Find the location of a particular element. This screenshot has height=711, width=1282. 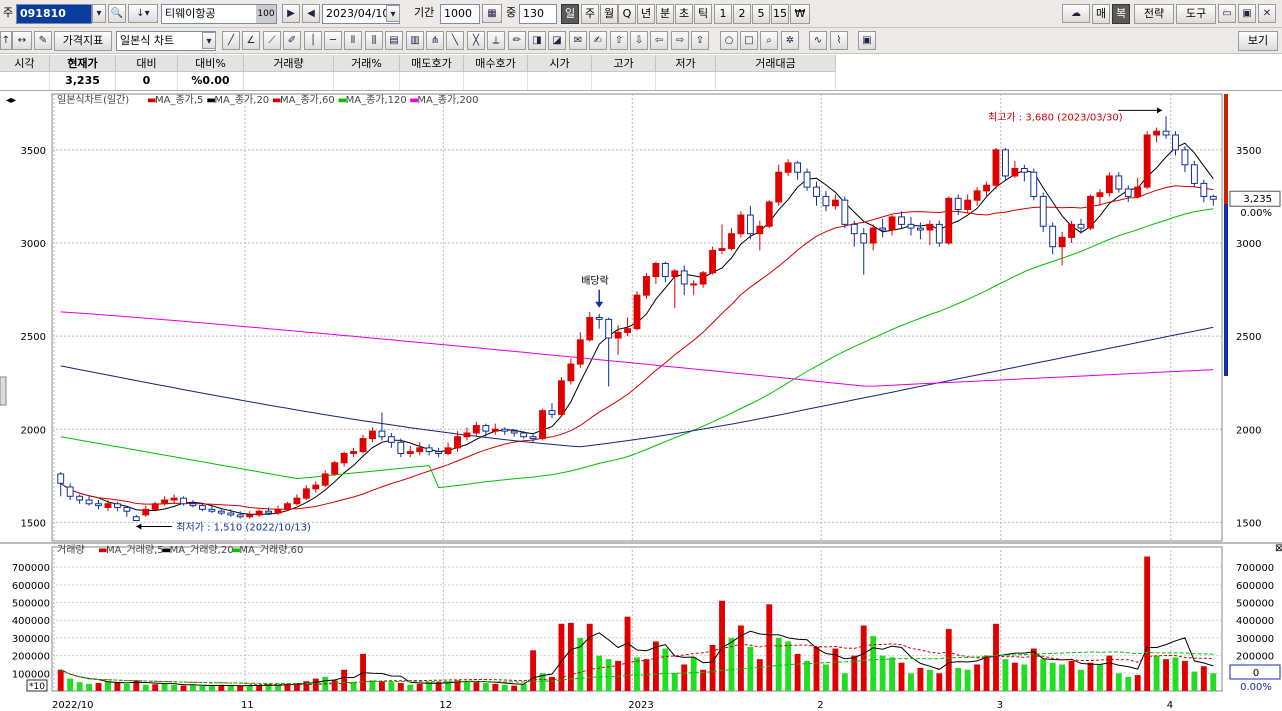

draw-tool-1-icon: ∠ is located at coordinates (251, 40).